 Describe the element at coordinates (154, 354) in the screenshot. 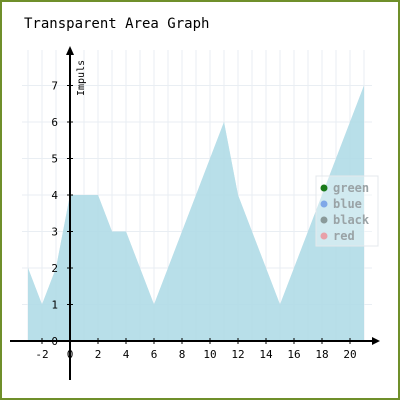

I see `x-tick-label: 6` at that location.